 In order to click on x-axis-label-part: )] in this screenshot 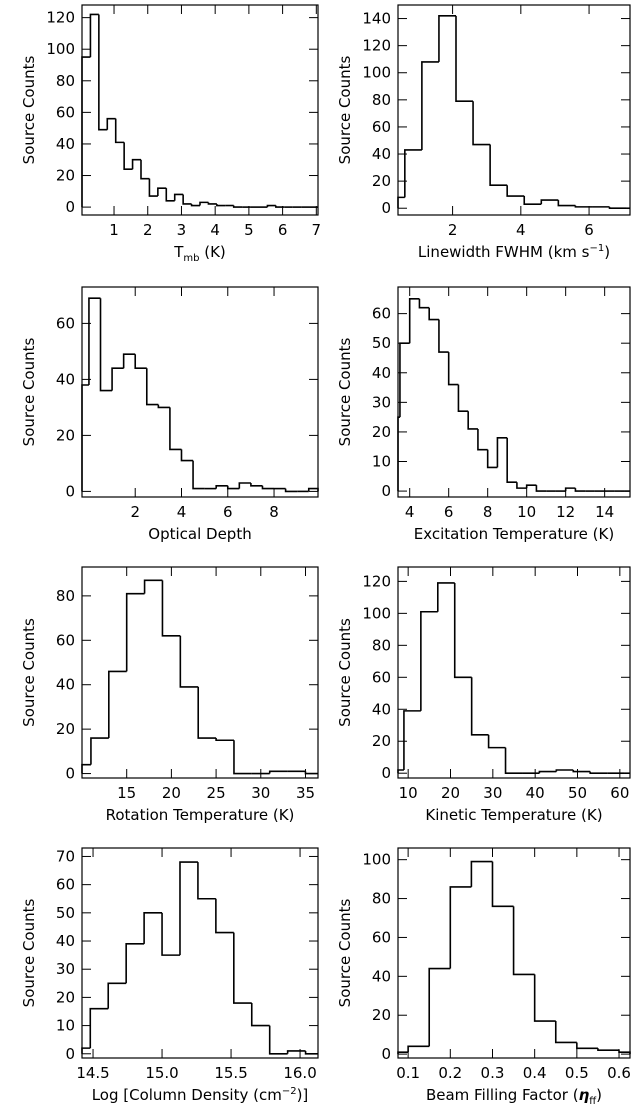, I will do `click(303, 1095)`.